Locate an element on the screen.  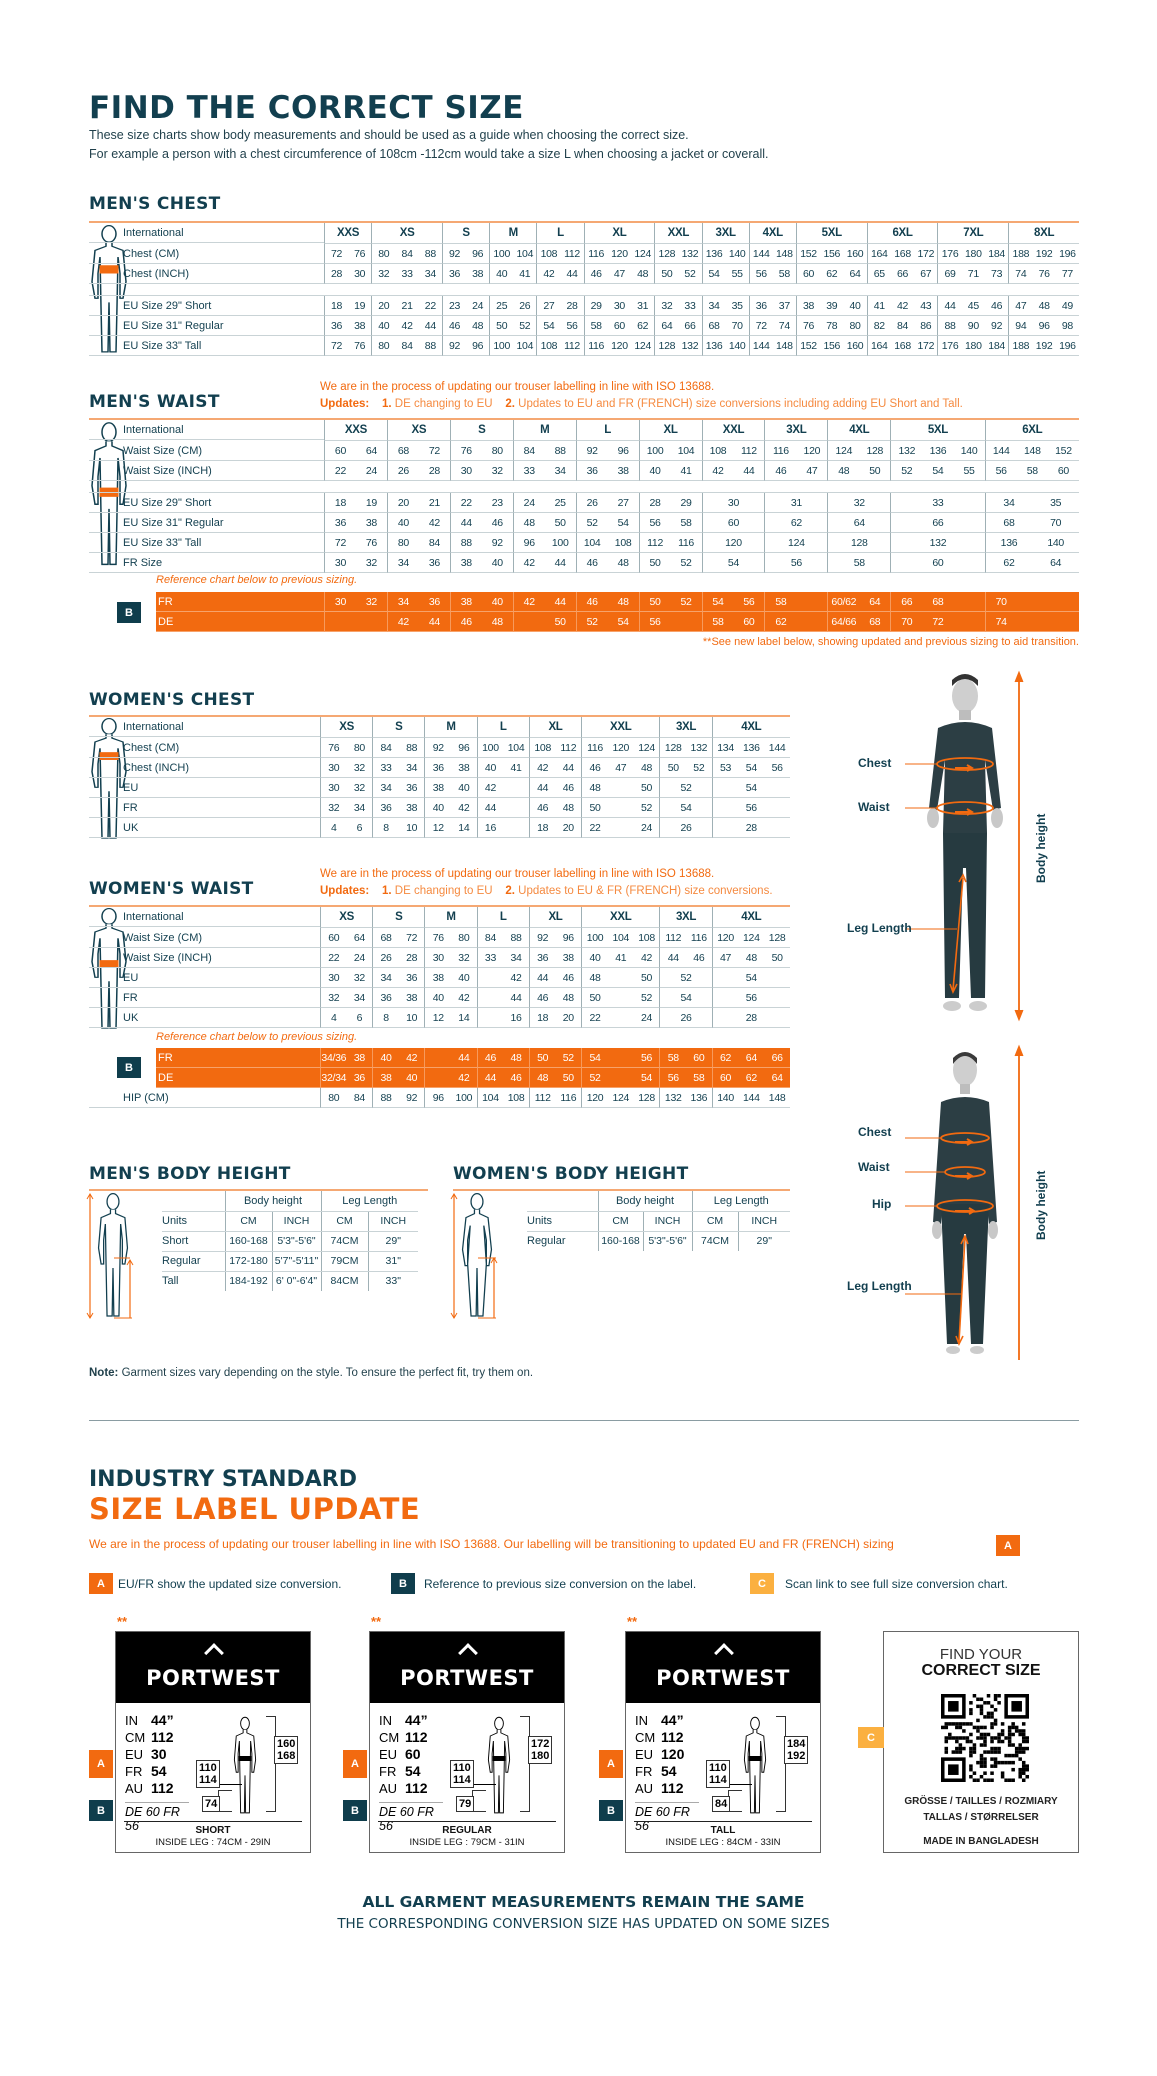
value: 29" is located at coordinates (392, 1241).